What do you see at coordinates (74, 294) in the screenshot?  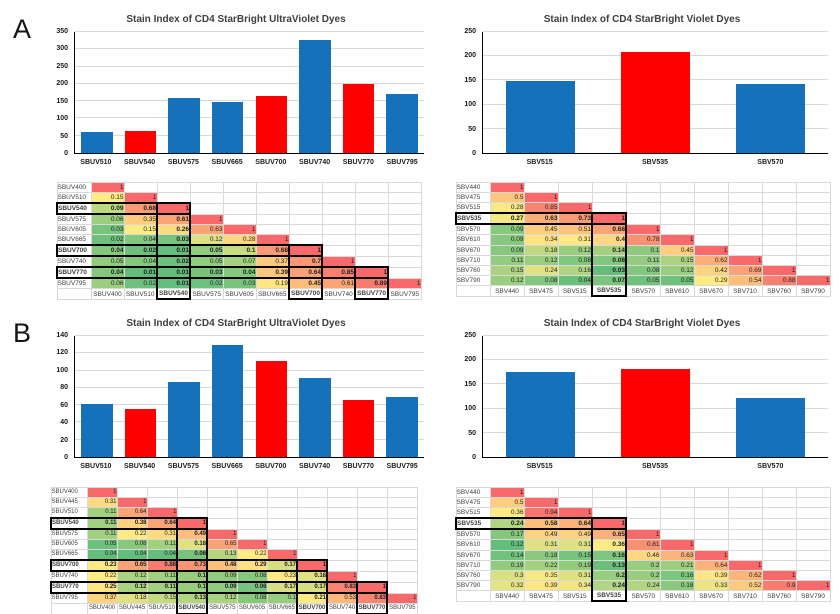 I see `matrix-corner-cell` at bounding box center [74, 294].